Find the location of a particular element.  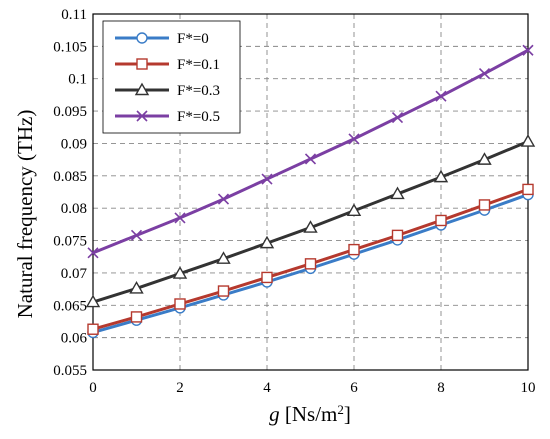

x-tick-label: 6 is located at coordinates (354, 388).